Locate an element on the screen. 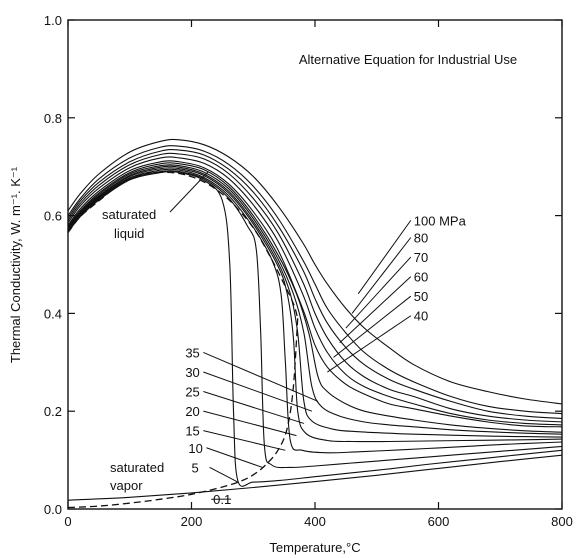 The width and height of the screenshot is (582, 558). series-label-0-1: 0.1 is located at coordinates (222, 499).